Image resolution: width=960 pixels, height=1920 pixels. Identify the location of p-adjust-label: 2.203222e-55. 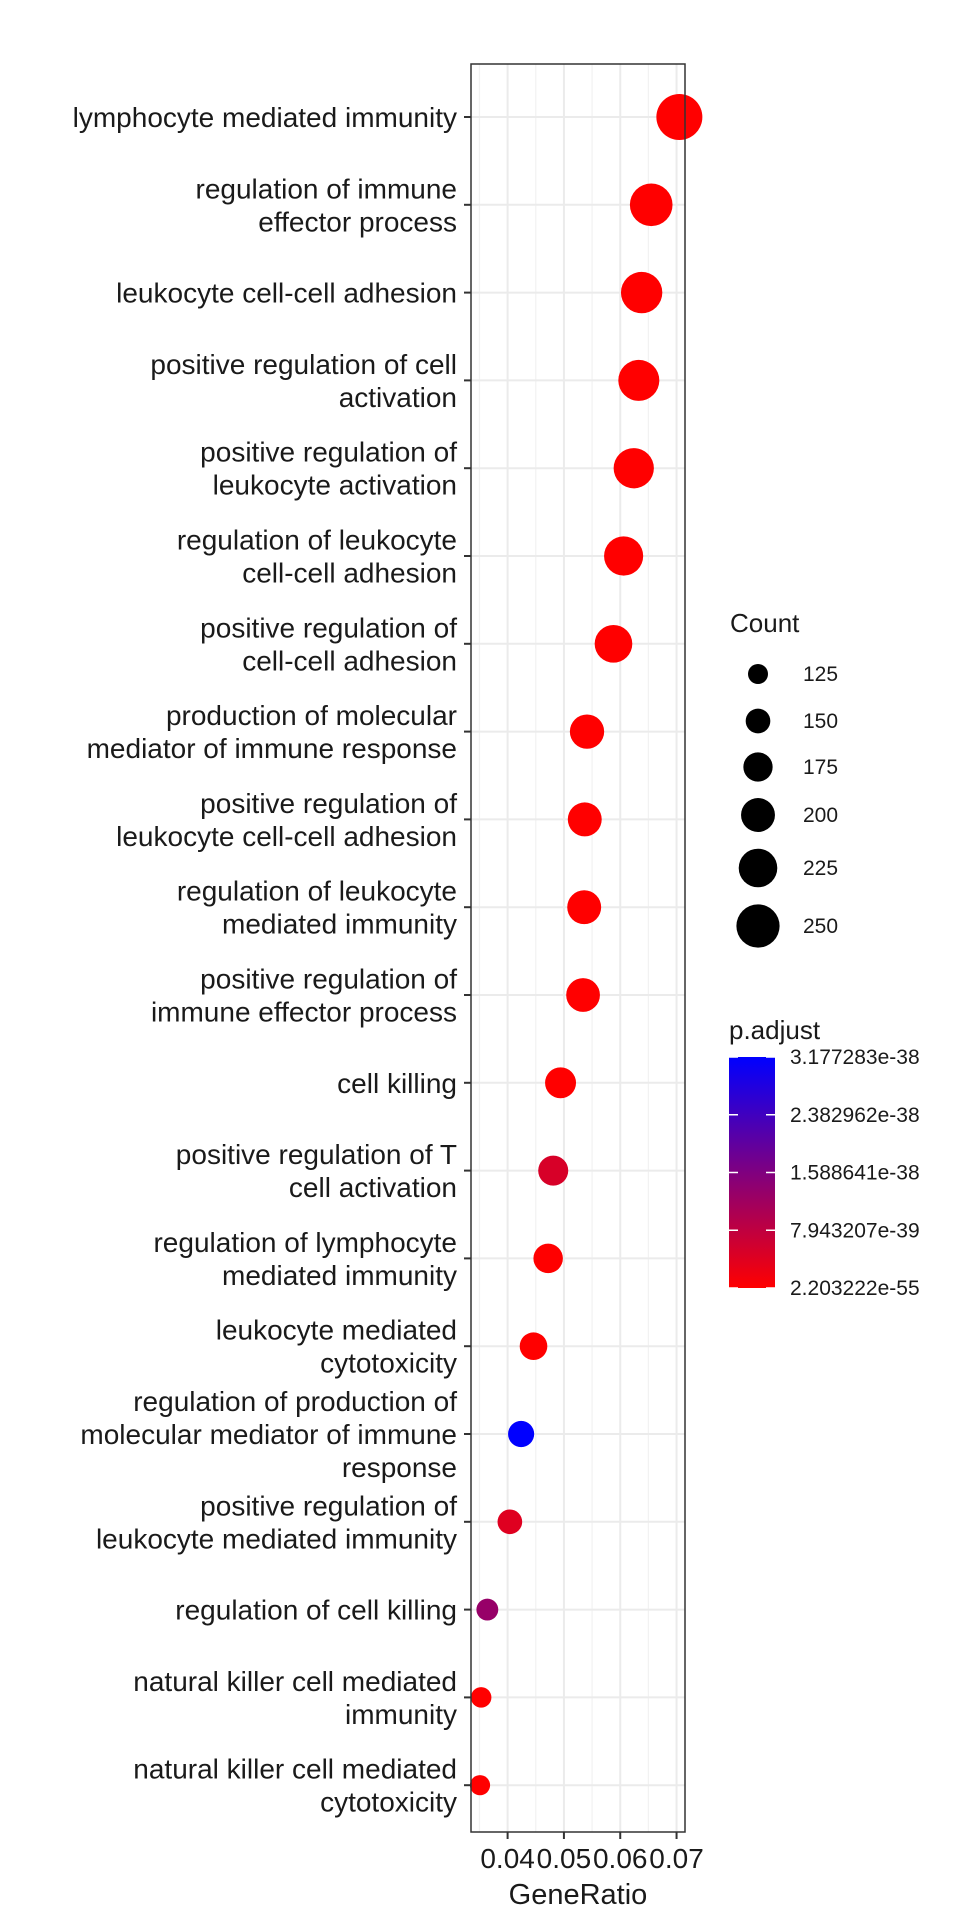
(855, 1288).